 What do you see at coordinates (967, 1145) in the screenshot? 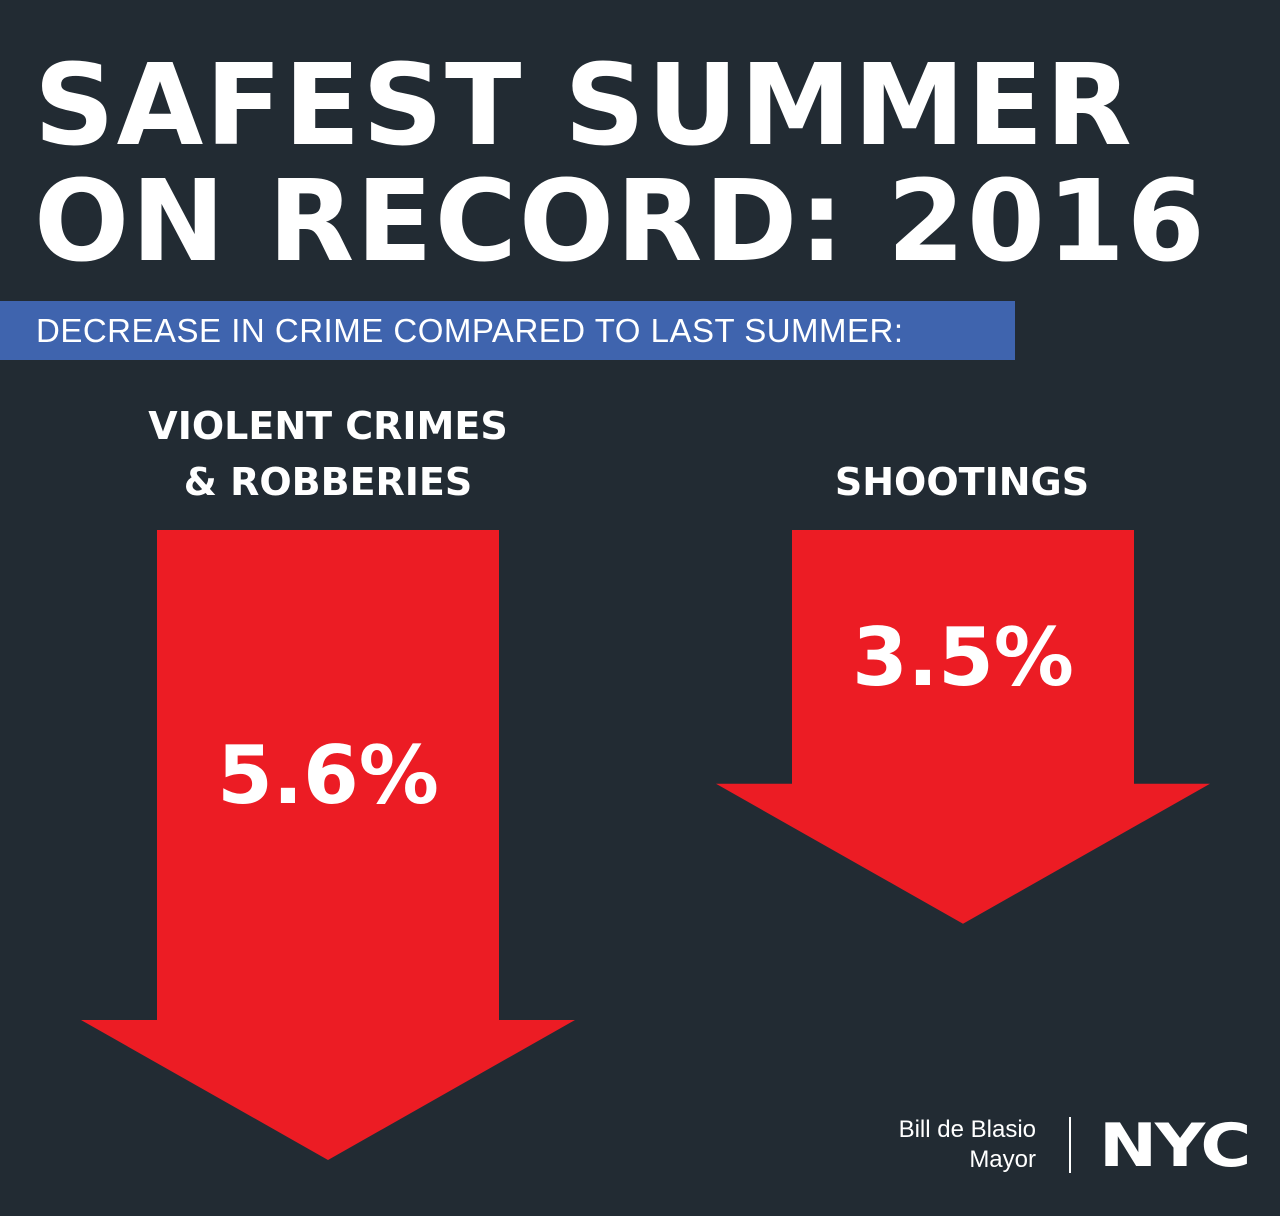
I see `mayor-signature: Bill de Blasio Mayor` at bounding box center [967, 1145].